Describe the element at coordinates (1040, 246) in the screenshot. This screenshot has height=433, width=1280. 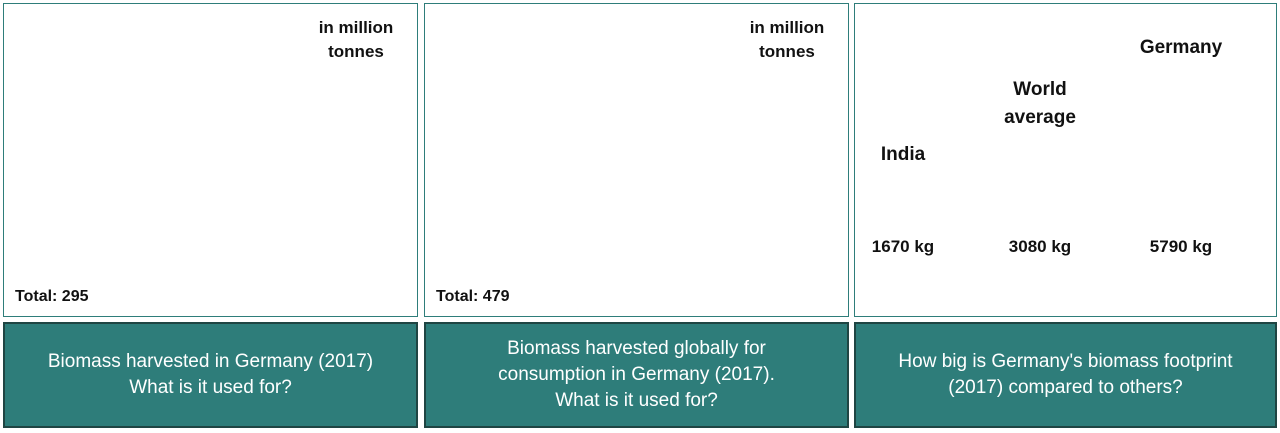
I see `footprint-value: 3080 kg` at that location.